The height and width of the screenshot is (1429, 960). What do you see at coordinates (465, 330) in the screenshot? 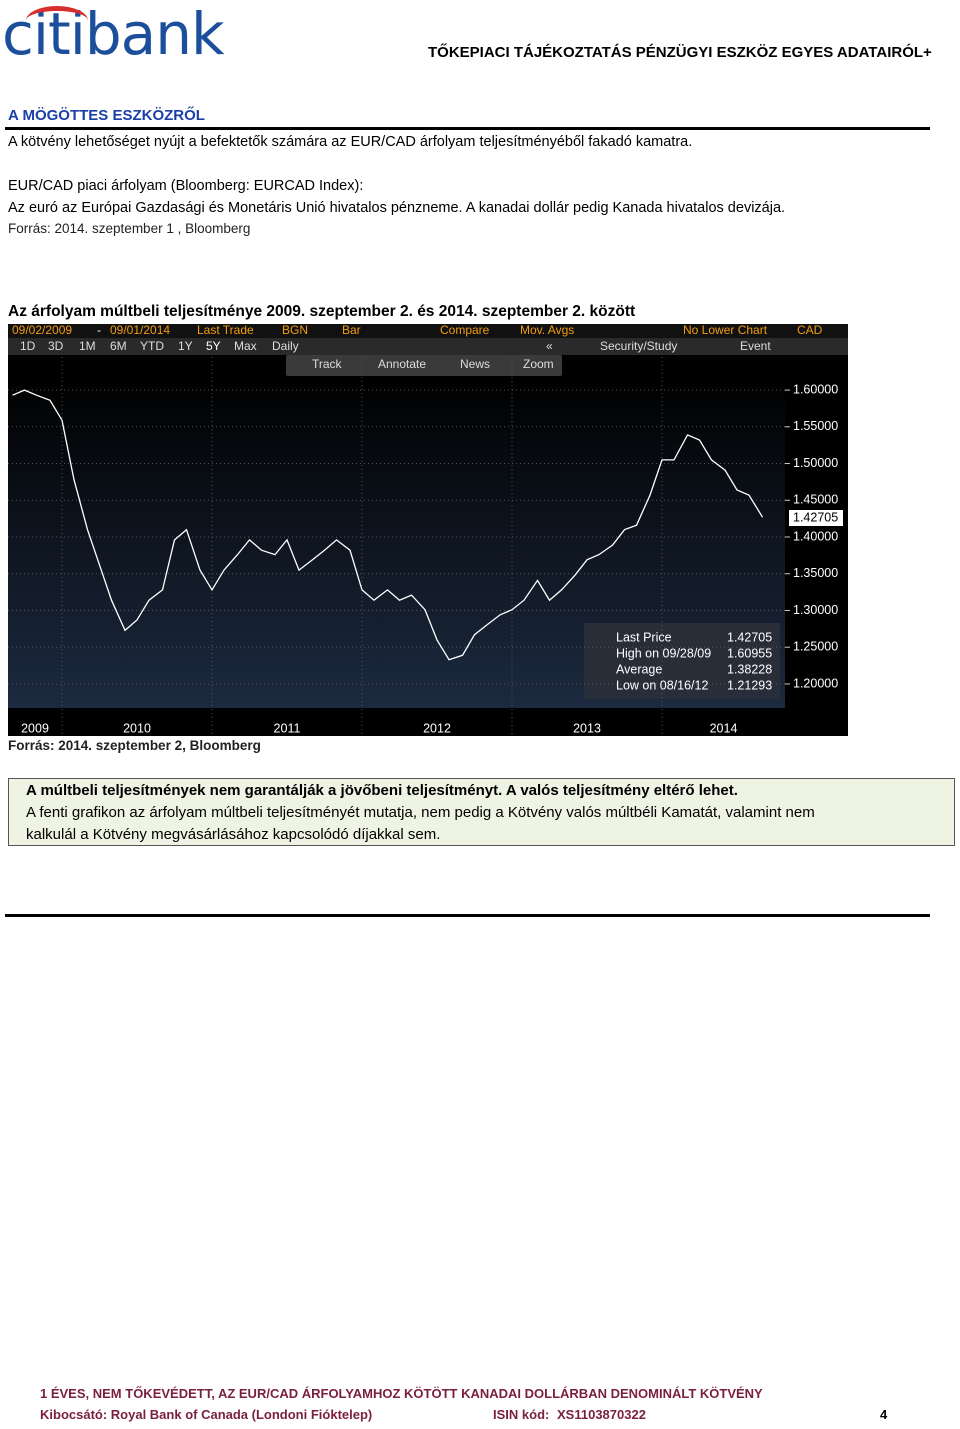
I see `toolbar-label: Compare` at bounding box center [465, 330].